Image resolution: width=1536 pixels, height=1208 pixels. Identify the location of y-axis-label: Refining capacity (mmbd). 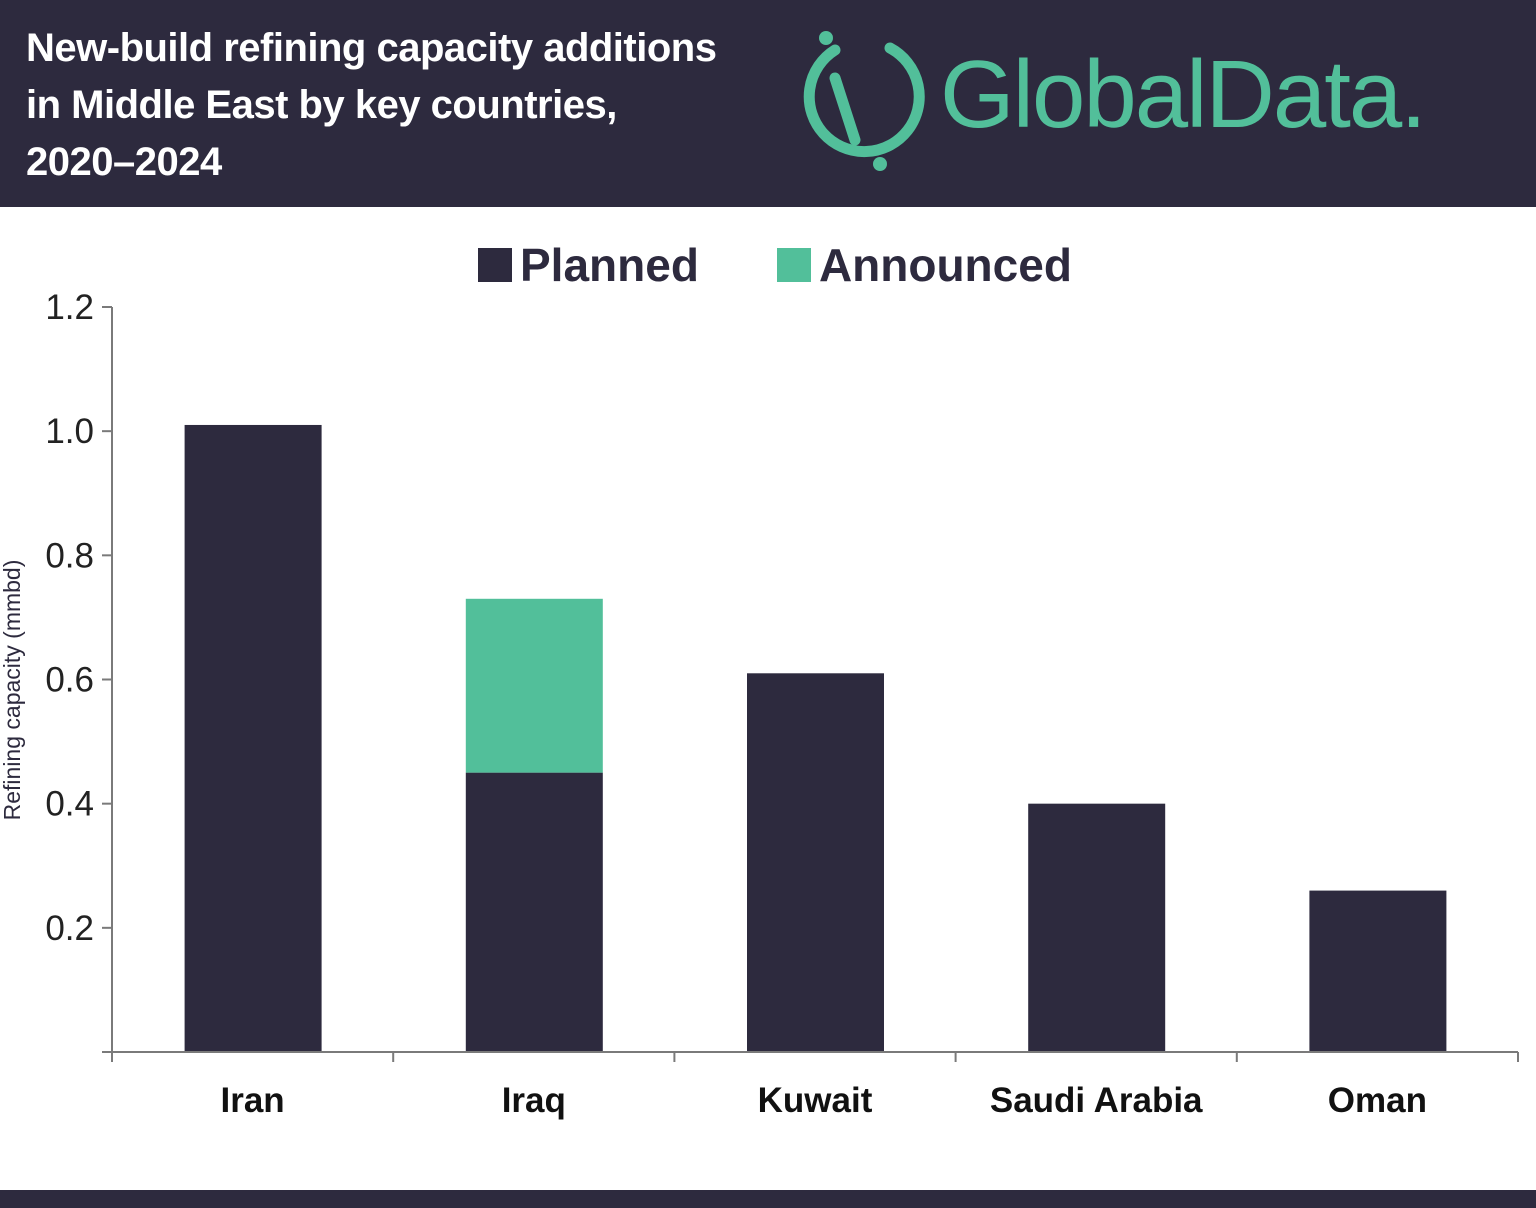
(12, 690).